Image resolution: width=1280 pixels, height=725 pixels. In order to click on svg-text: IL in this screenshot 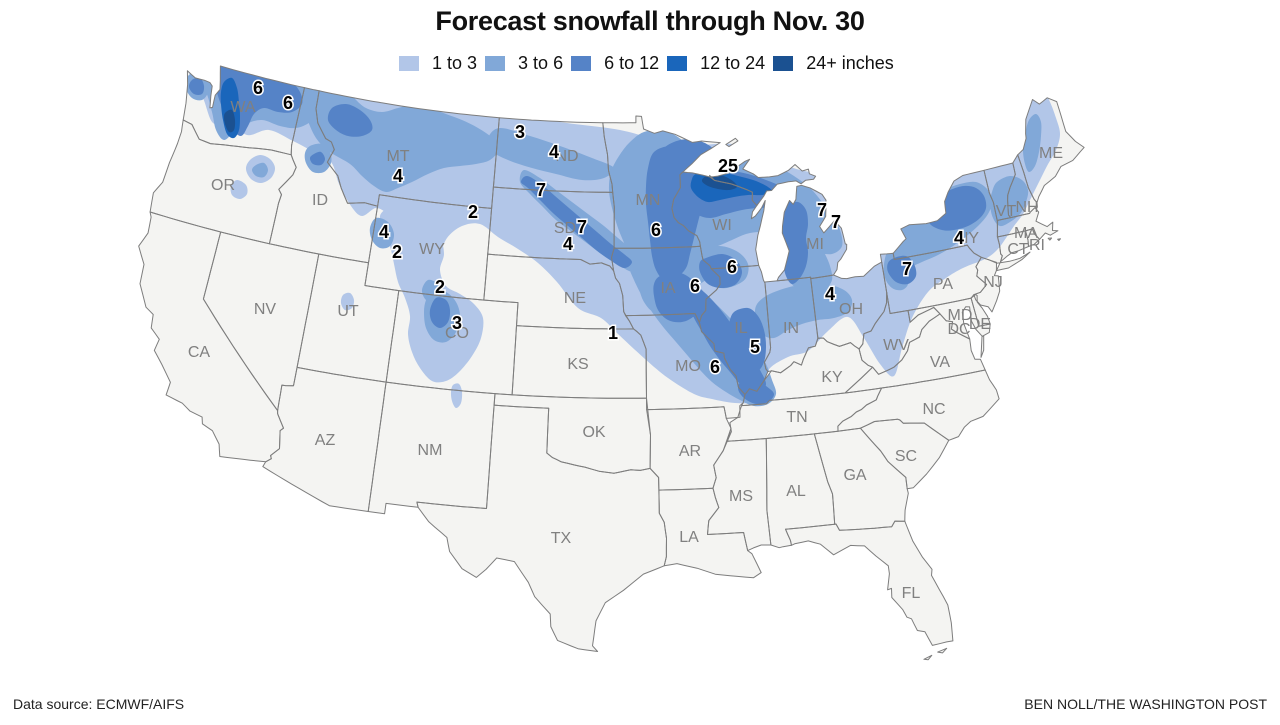, I will do `click(740, 328)`.